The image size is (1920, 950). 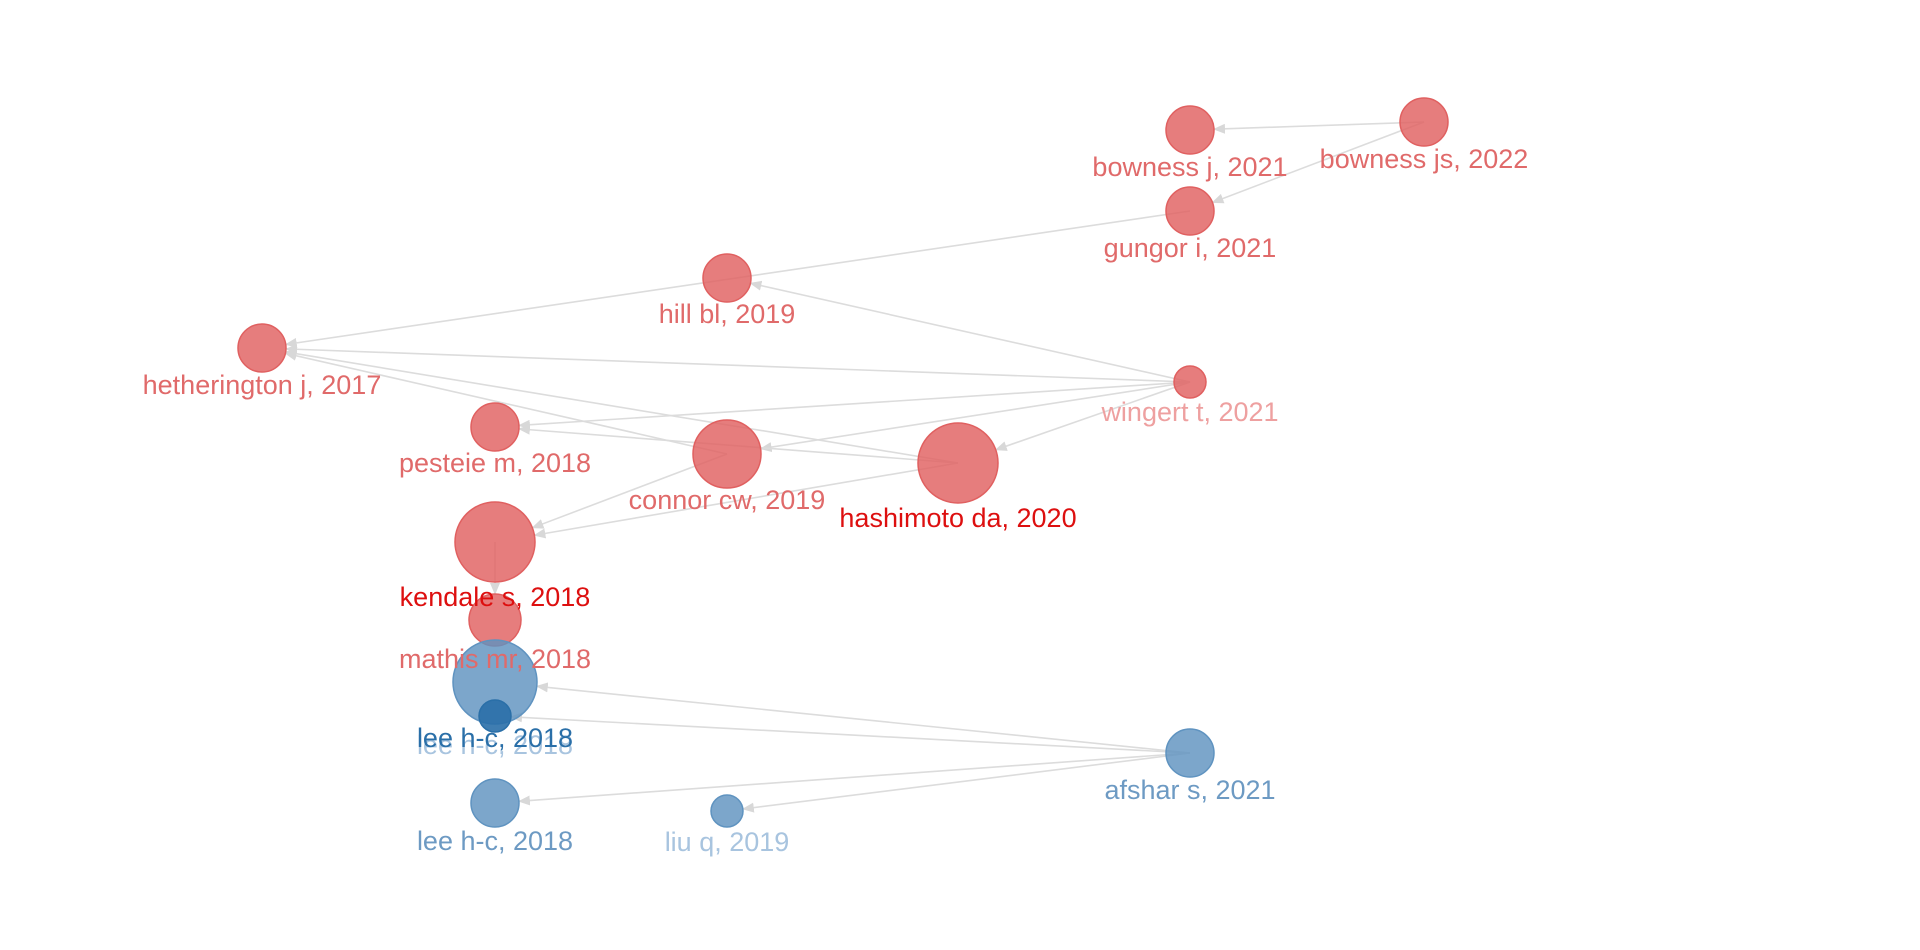 What do you see at coordinates (1189, 790) in the screenshot?
I see `node-label-afshar_s_2021: afshar s, 2021` at bounding box center [1189, 790].